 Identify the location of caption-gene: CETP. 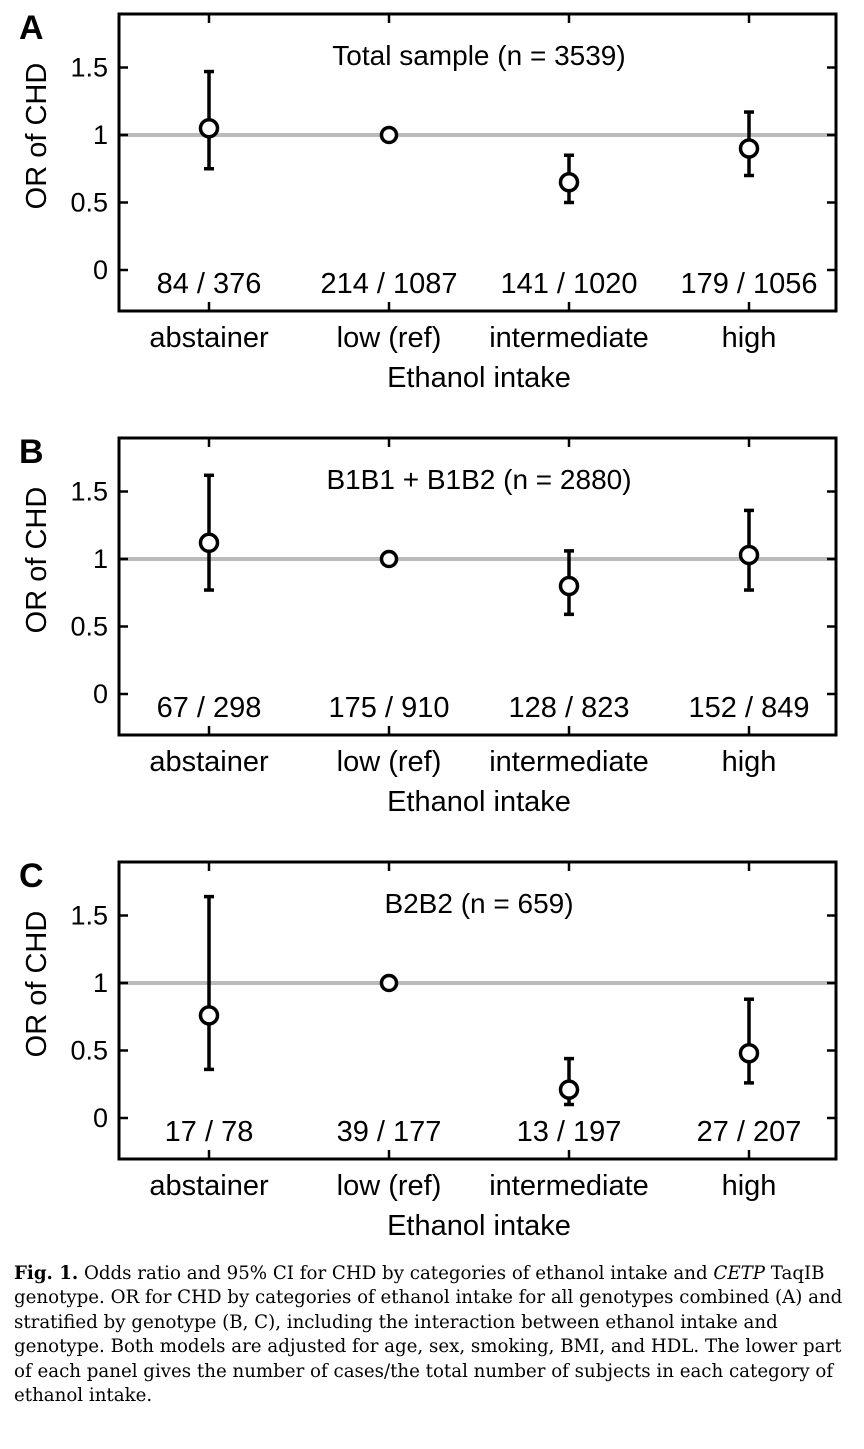
(739, 1273).